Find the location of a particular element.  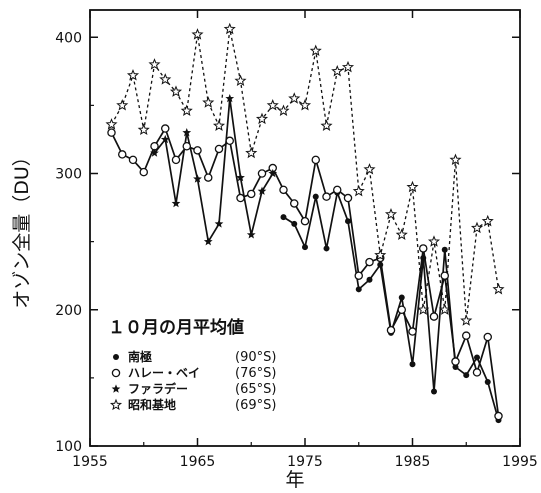

point-south-pole-1977 is located at coordinates (326, 248).